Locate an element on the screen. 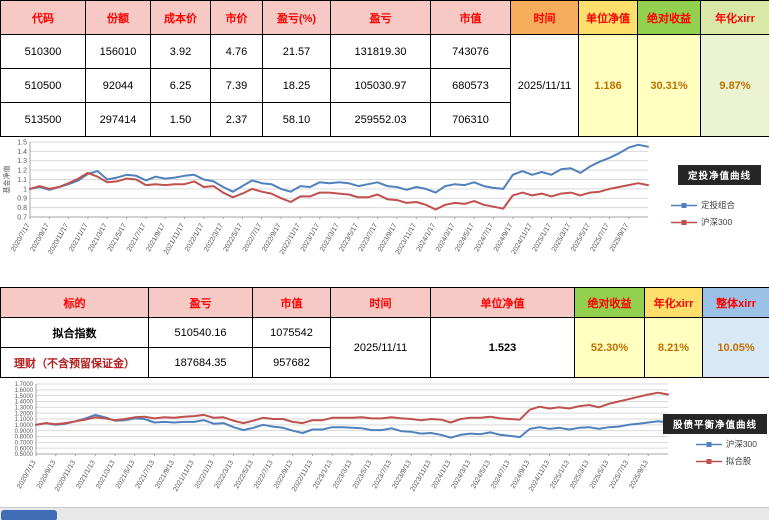  svg-text: 1.7000 is located at coordinates (24, 385).